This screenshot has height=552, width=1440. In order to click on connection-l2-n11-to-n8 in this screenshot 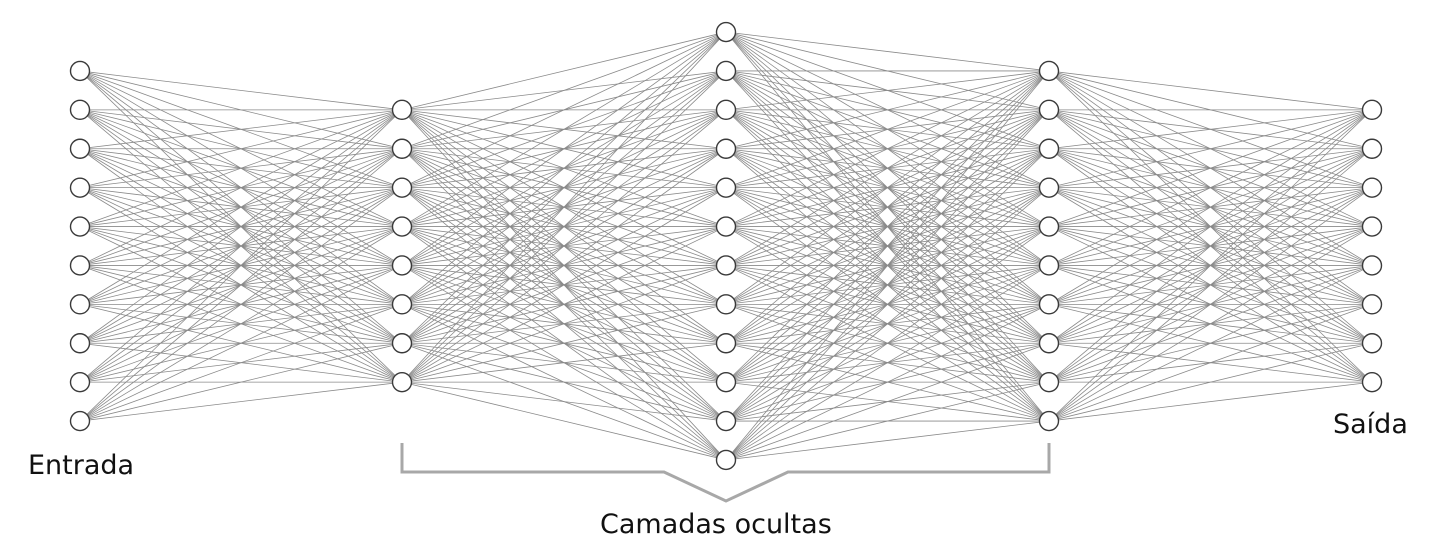, I will do `click(887, 421)`.